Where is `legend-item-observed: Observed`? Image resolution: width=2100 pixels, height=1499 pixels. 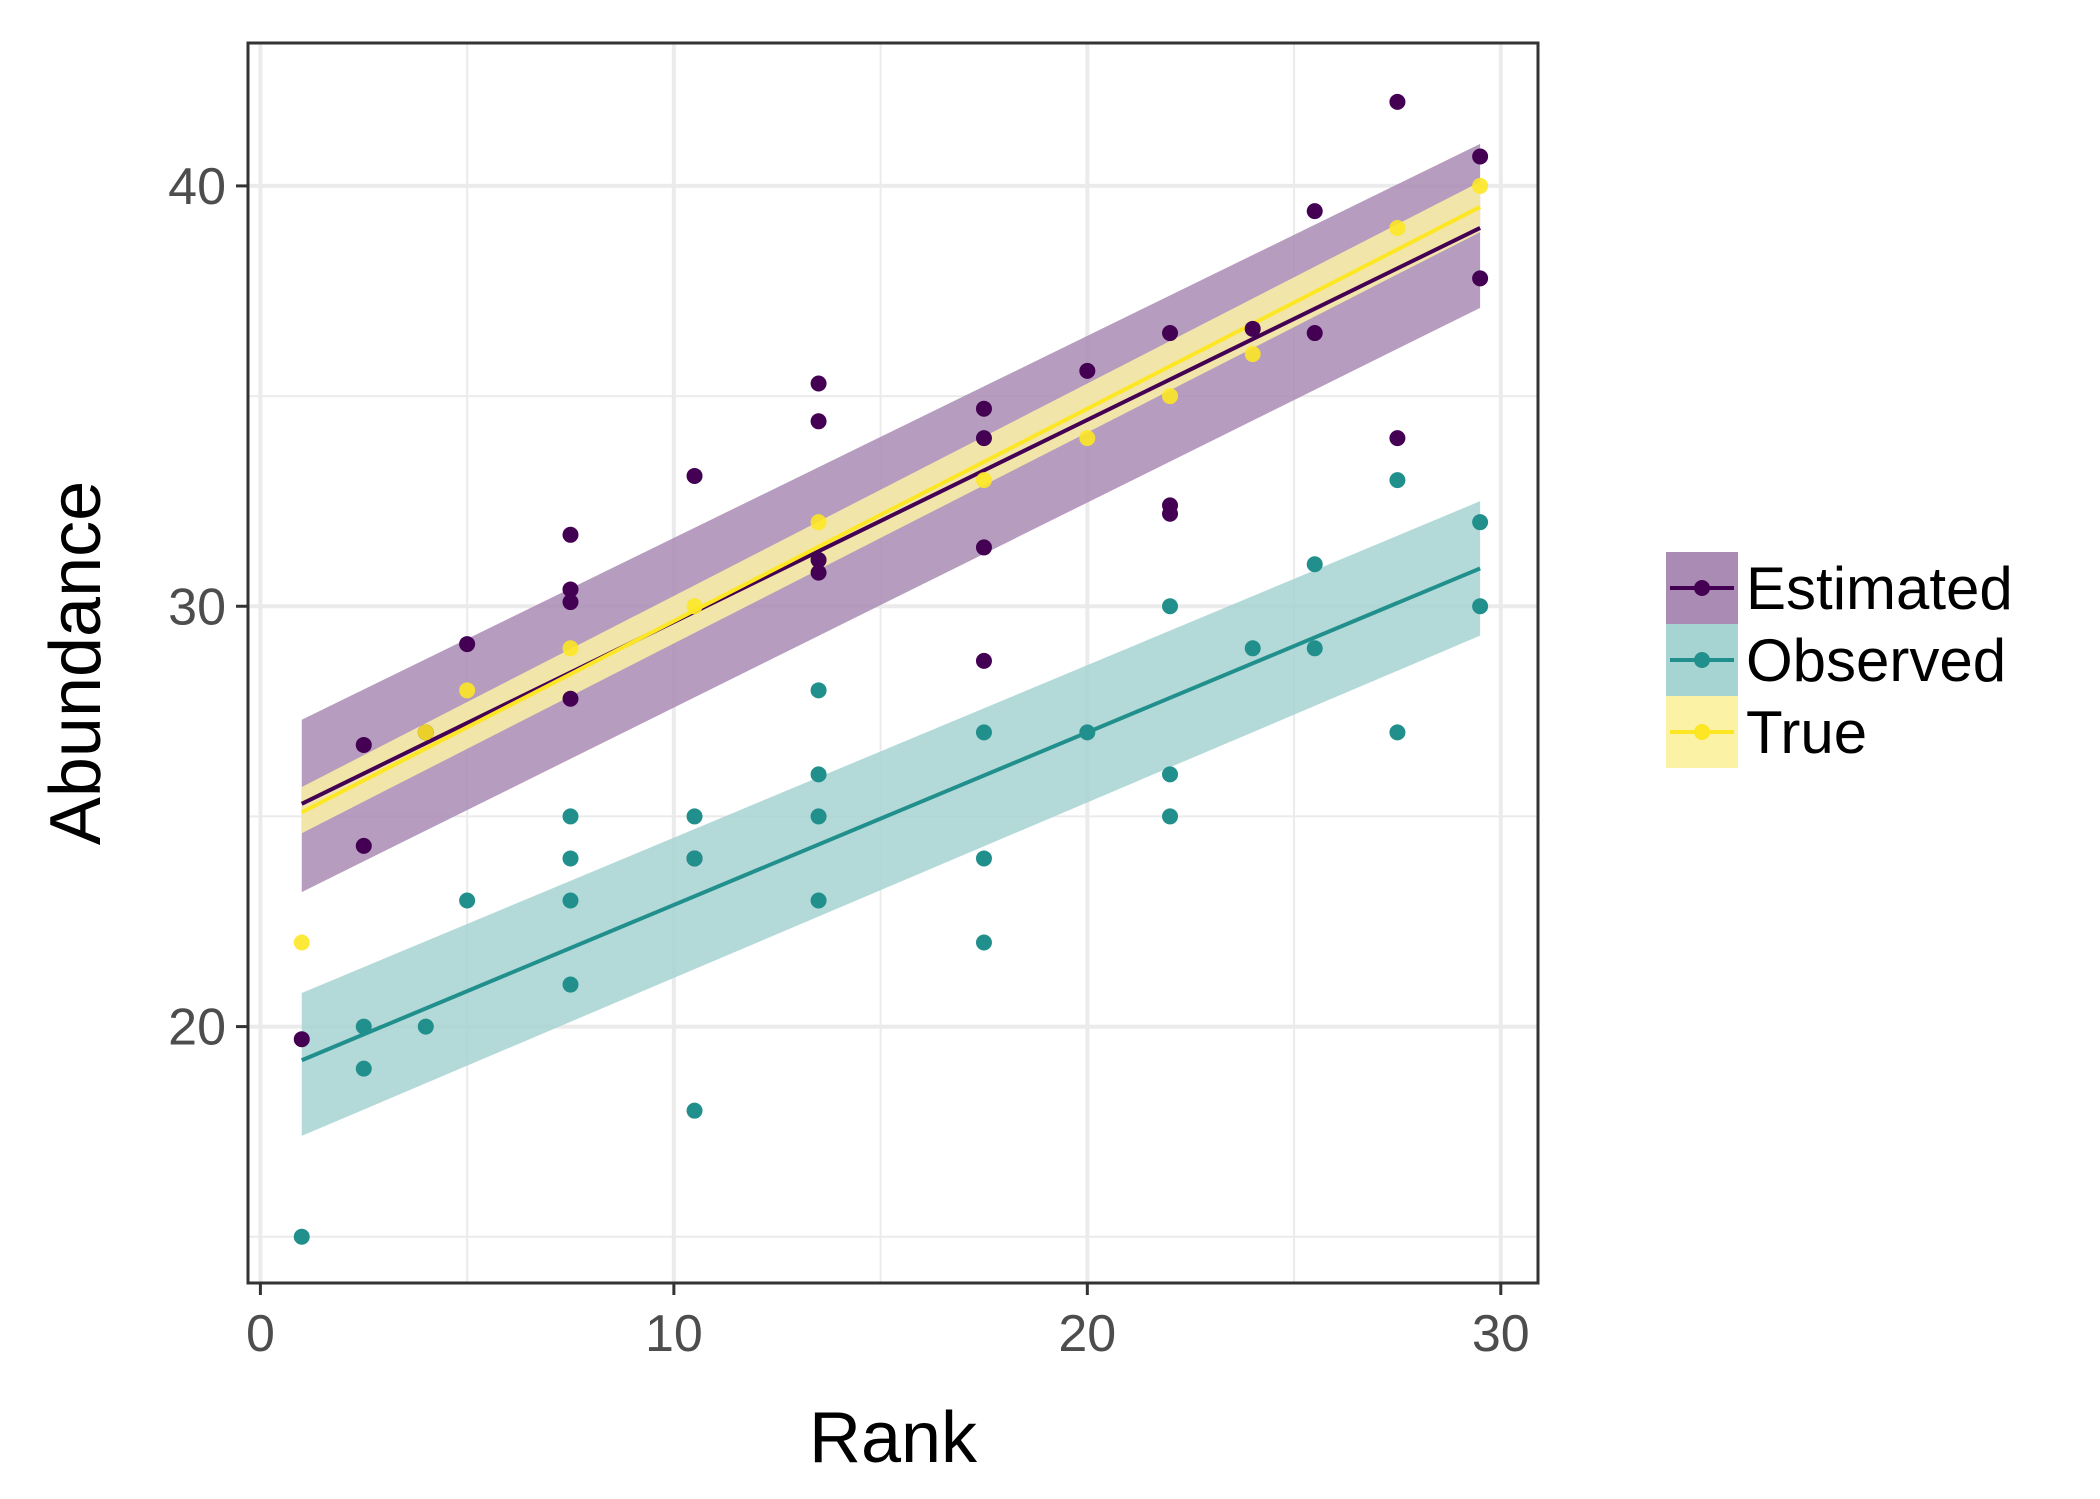 legend-item-observed: Observed is located at coordinates (1836, 660).